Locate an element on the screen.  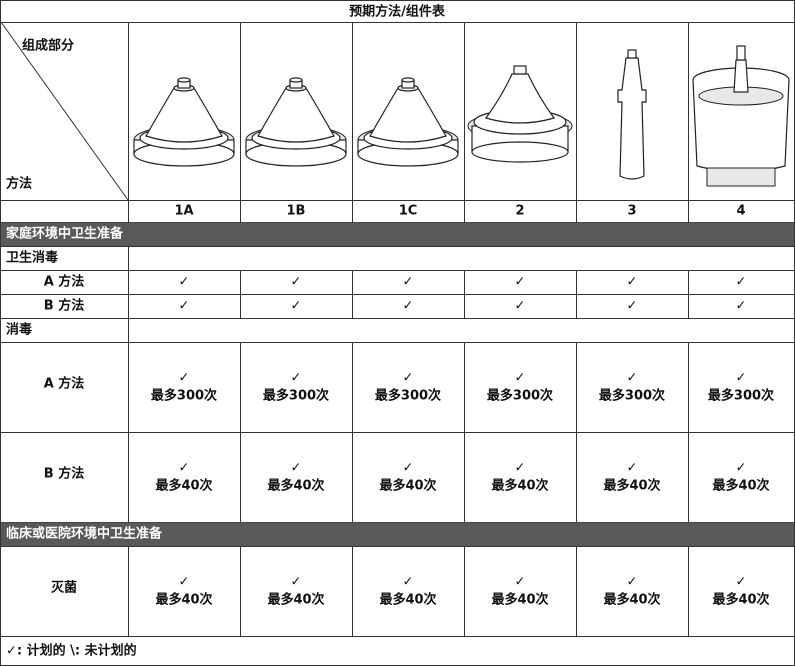
group-title: 卫生消毒 is located at coordinates (32, 258).